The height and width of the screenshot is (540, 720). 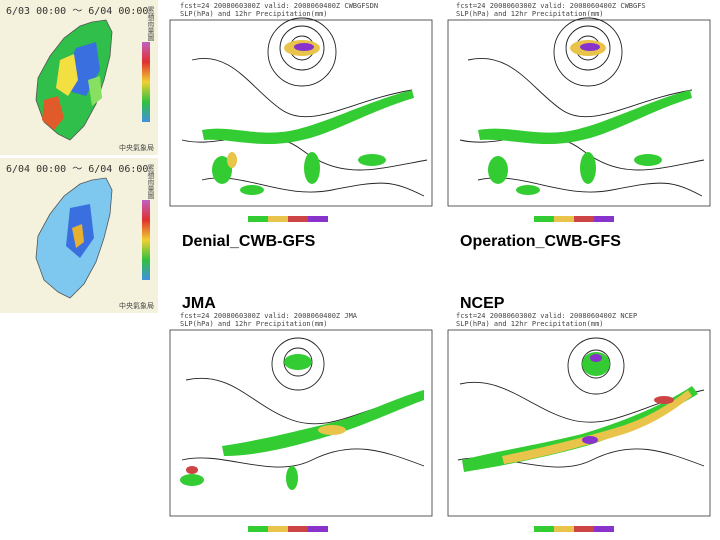 What do you see at coordinates (199, 303) in the screenshot?
I see `label-jma: JMA` at bounding box center [199, 303].